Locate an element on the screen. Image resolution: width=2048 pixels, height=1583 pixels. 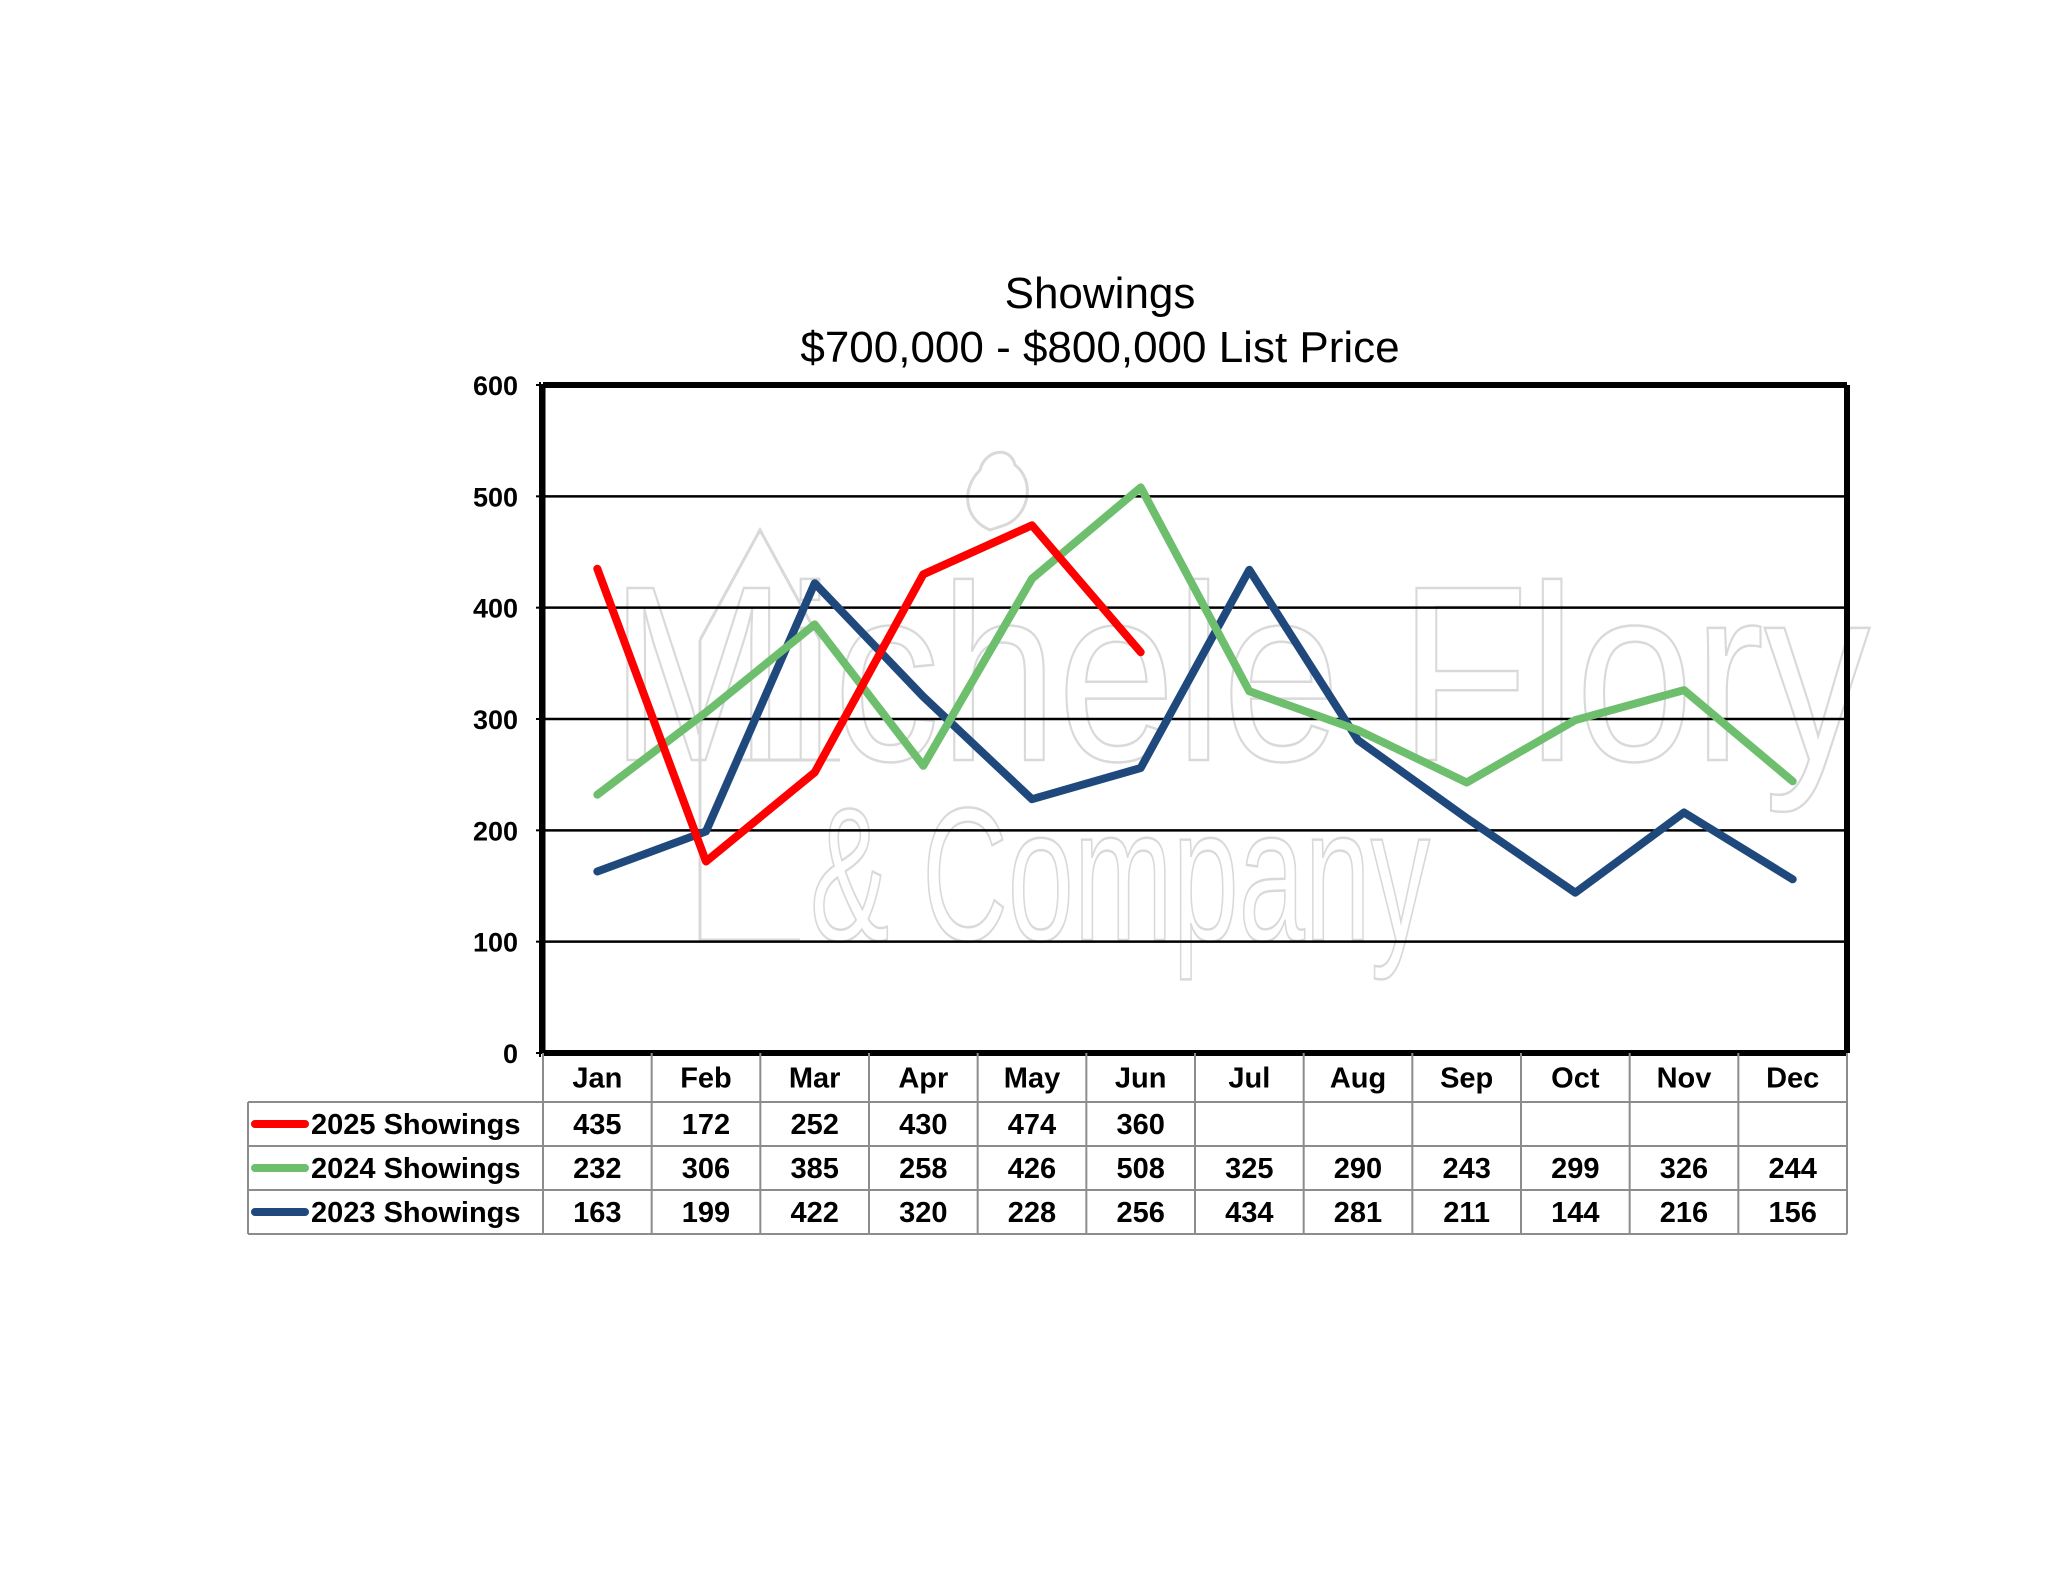
data-value-label: 144 is located at coordinates (1575, 1213).